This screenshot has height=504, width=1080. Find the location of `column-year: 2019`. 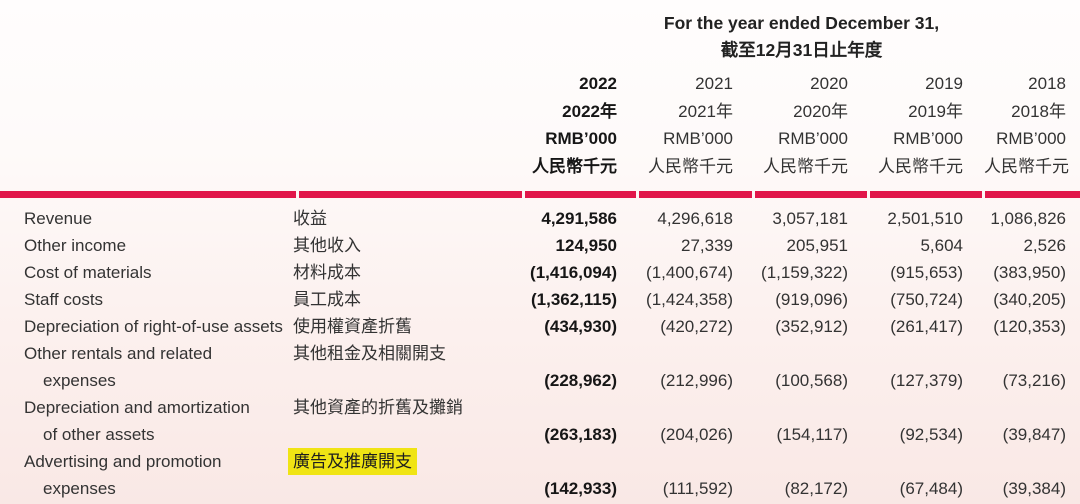

column-year: 2019 is located at coordinates (944, 83).